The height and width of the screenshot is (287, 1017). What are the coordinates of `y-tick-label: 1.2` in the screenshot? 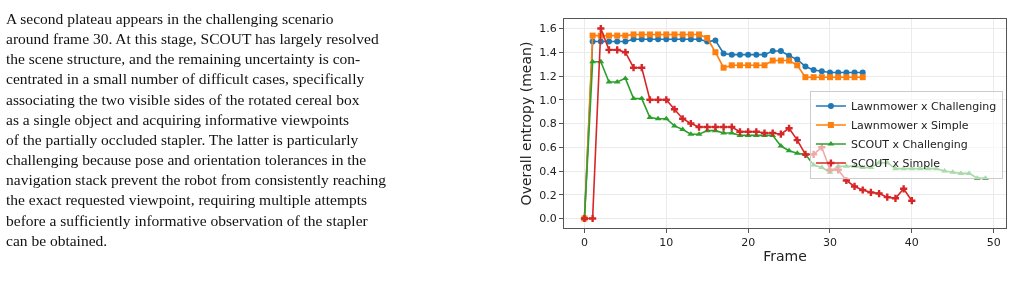 It's located at (548, 76).